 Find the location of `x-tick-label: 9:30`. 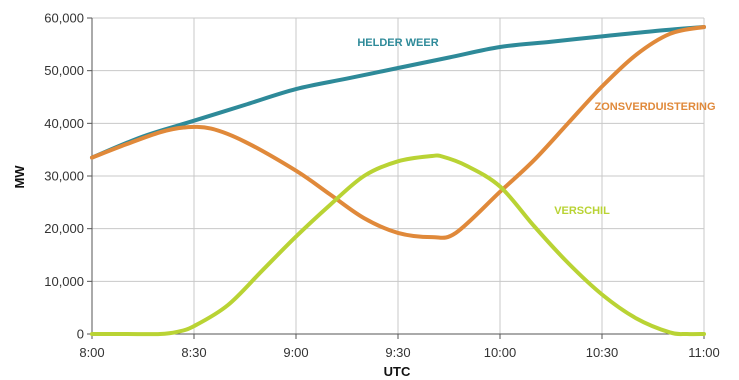

x-tick-label: 9:30 is located at coordinates (397, 352).